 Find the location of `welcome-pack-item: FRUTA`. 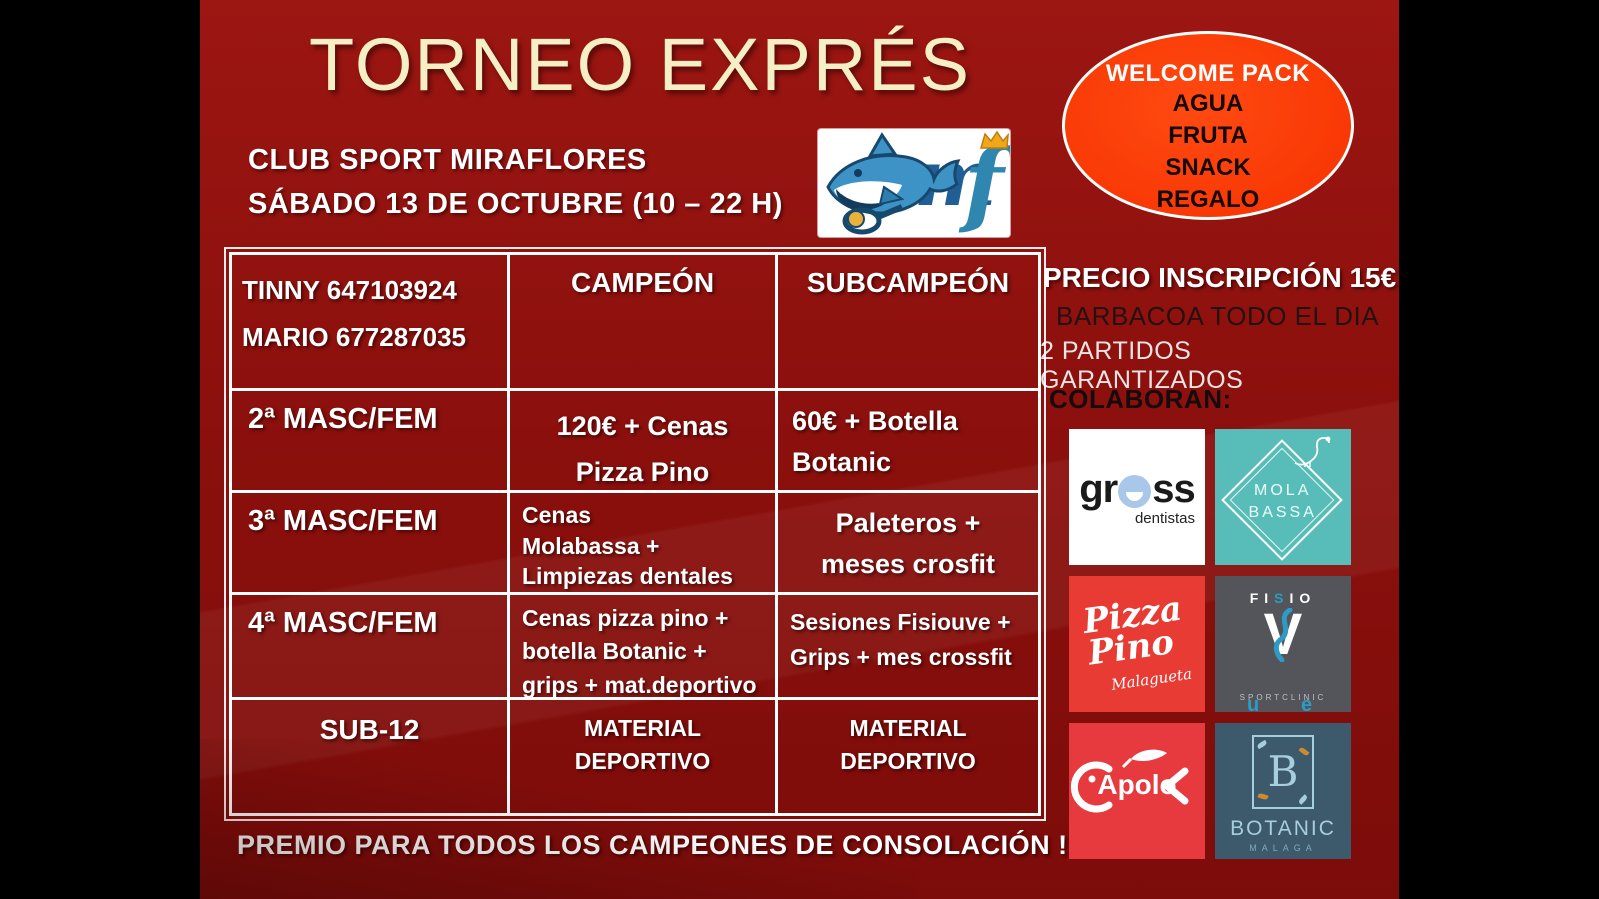

welcome-pack-item: FRUTA is located at coordinates (1208, 135).